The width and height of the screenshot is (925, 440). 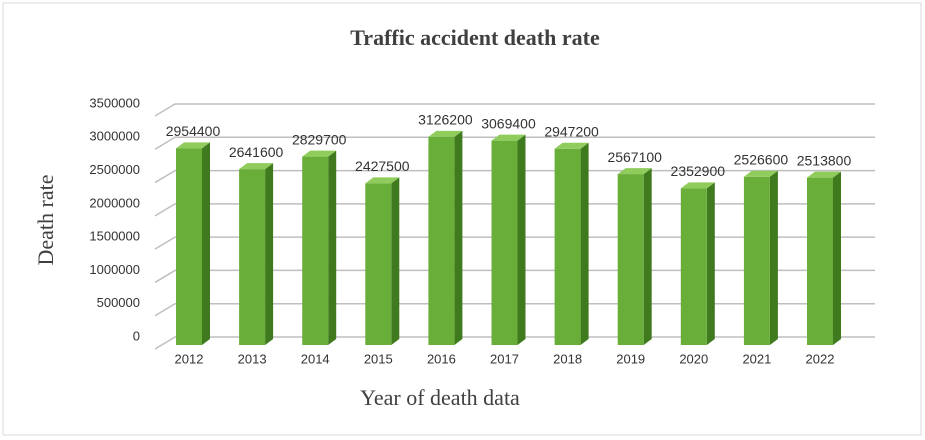 I want to click on data-label: 2641600, so click(x=256, y=152).